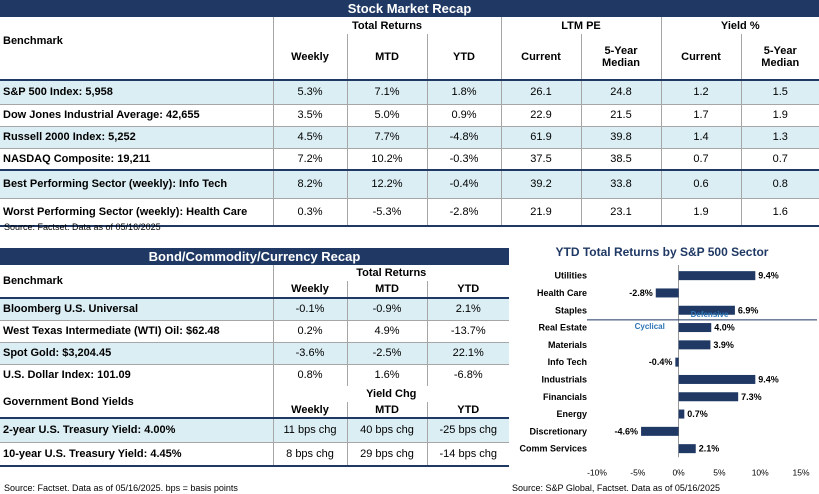  What do you see at coordinates (463, 211) in the screenshot?
I see `cell: -2.8%` at bounding box center [463, 211].